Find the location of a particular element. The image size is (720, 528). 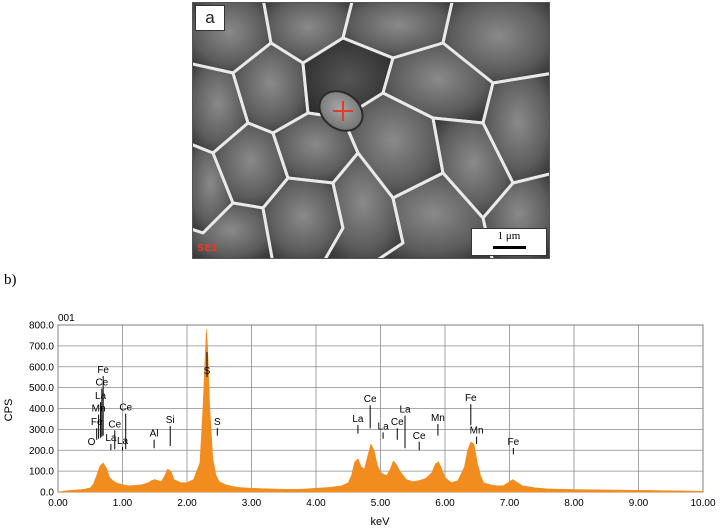

y-tick-label: 500.0 is located at coordinates (41, 388).